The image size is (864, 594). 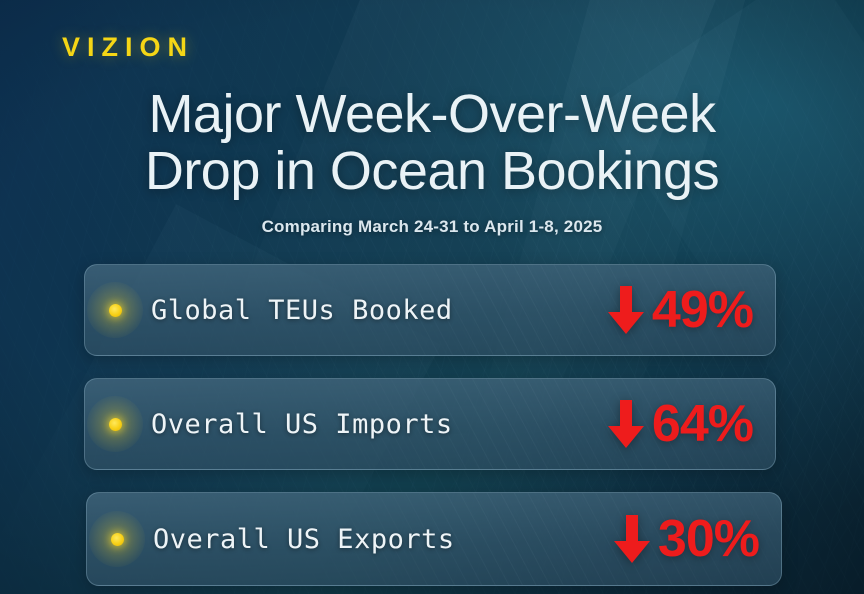 I want to click on stat-label: Global TEUs Booked, so click(x=302, y=310).